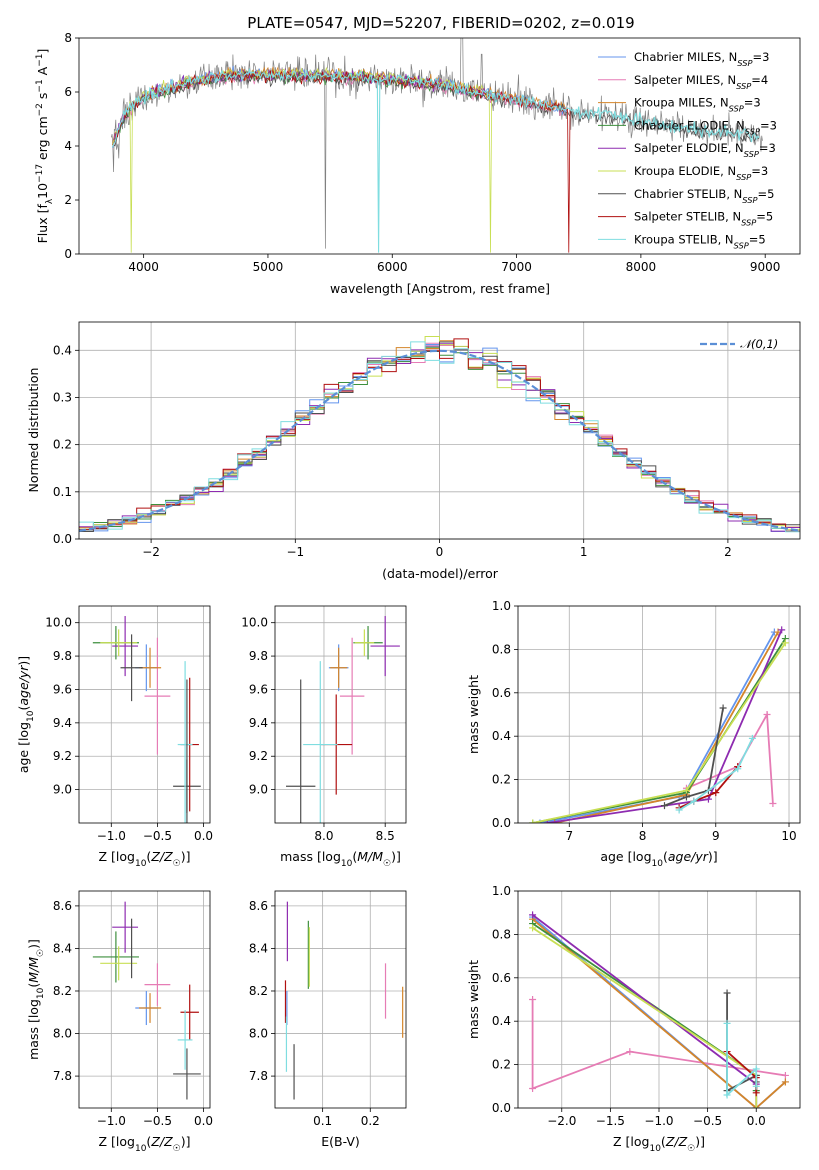 The image size is (819, 1170). Describe the element at coordinates (45, 146) in the screenshot. I see `y-axis-label: Flux [fλ10−17 erg cm−2 s−1 A−1]` at that location.